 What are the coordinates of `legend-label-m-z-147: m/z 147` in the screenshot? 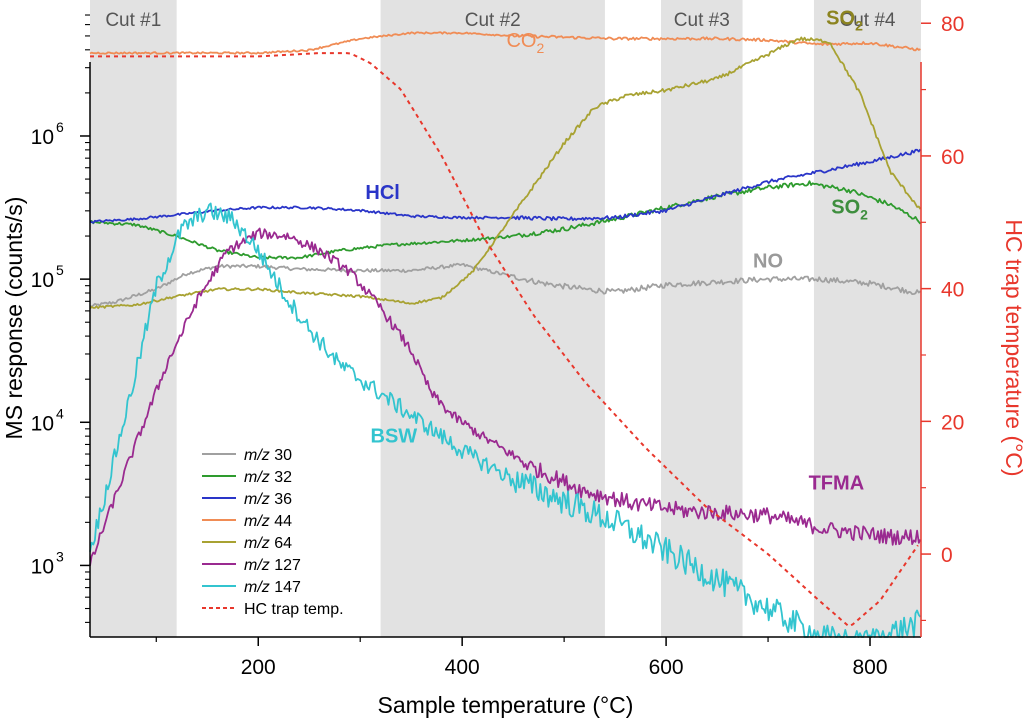 It's located at (272, 587).